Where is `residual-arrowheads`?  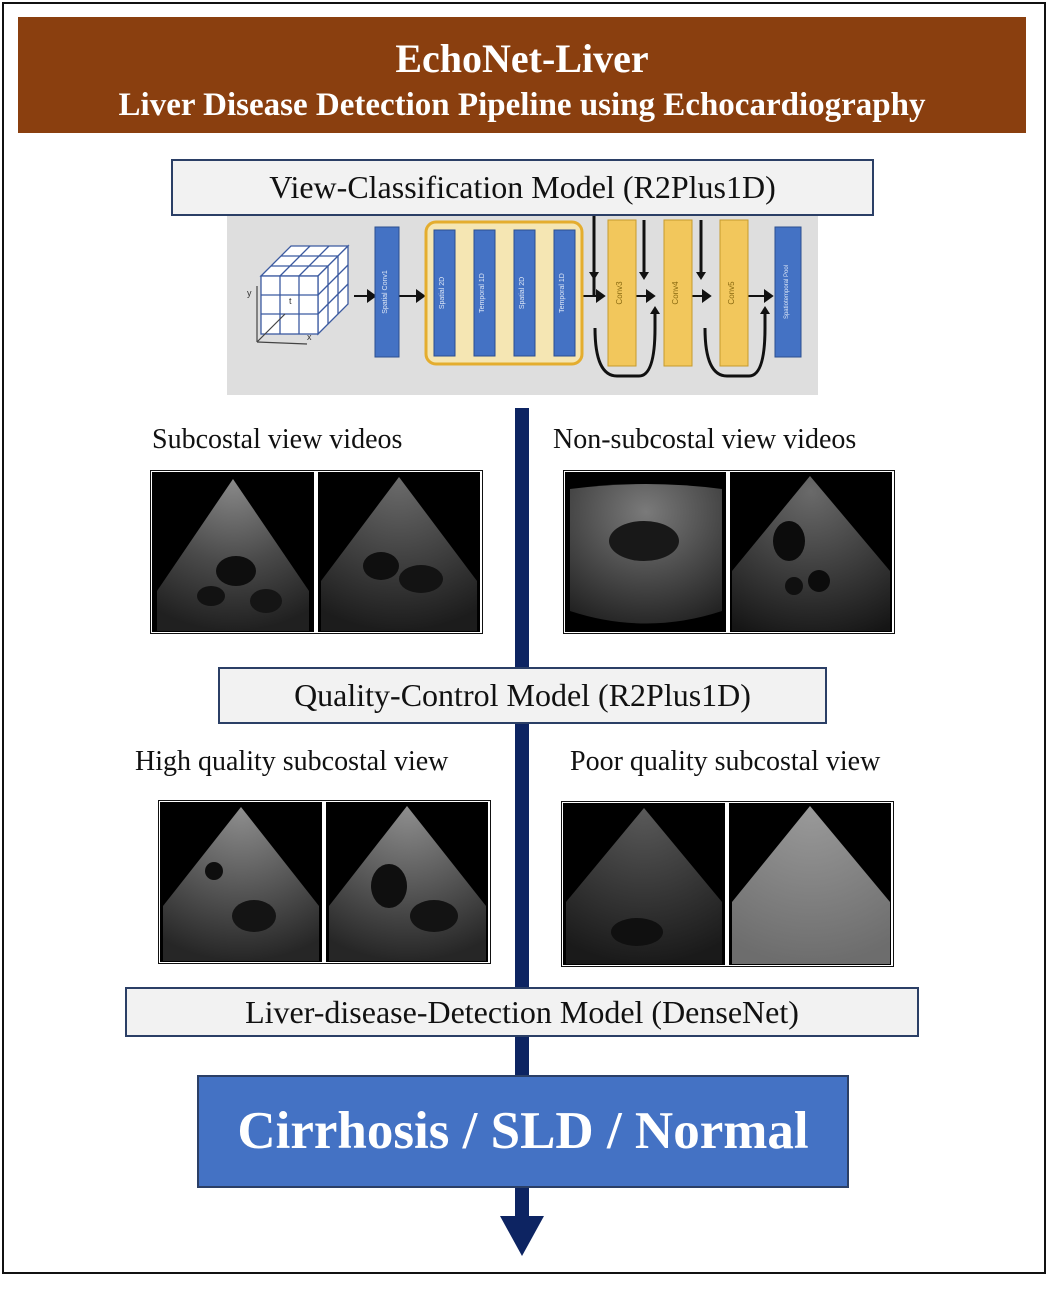 residual-arrowheads is located at coordinates (679, 293).